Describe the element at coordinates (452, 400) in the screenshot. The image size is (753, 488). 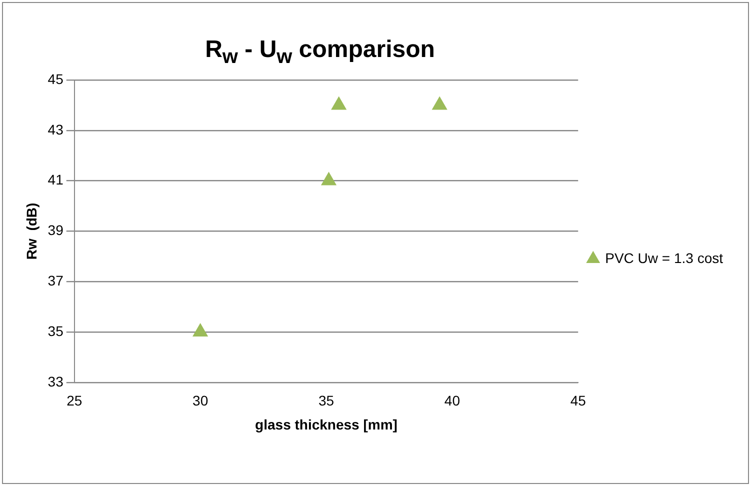
I see `x-tick-label: 40` at that location.